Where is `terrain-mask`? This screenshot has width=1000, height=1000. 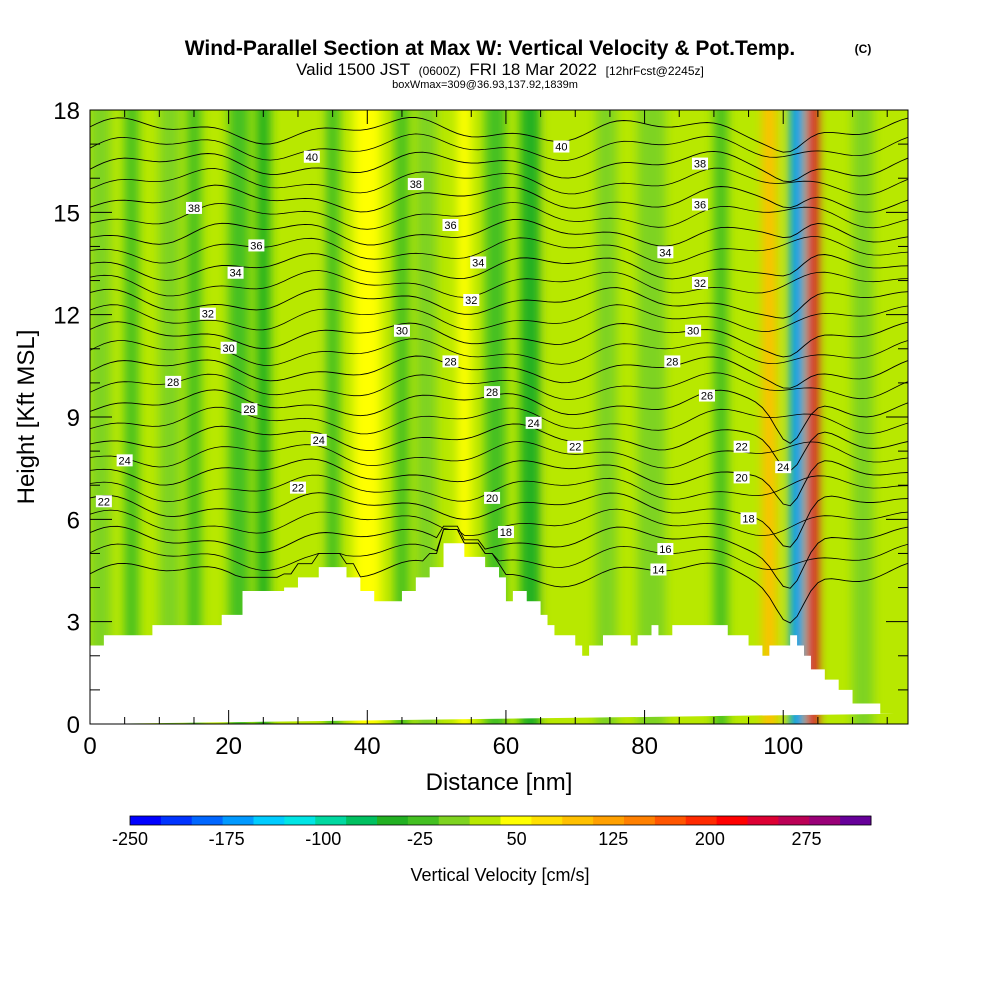
terrain-mask is located at coordinates (492, 633).